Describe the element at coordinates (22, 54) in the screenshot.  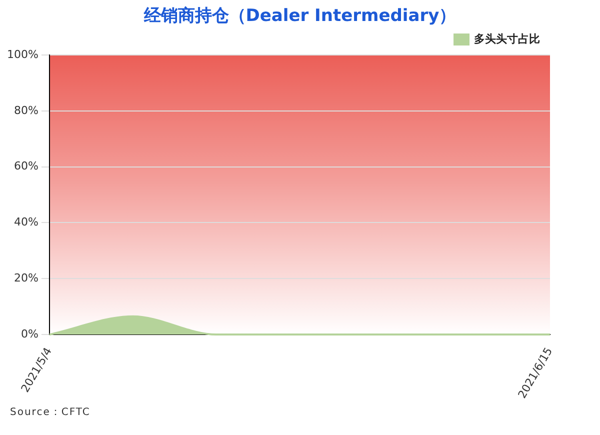
I see `y-tick-label: 100%` at that location.